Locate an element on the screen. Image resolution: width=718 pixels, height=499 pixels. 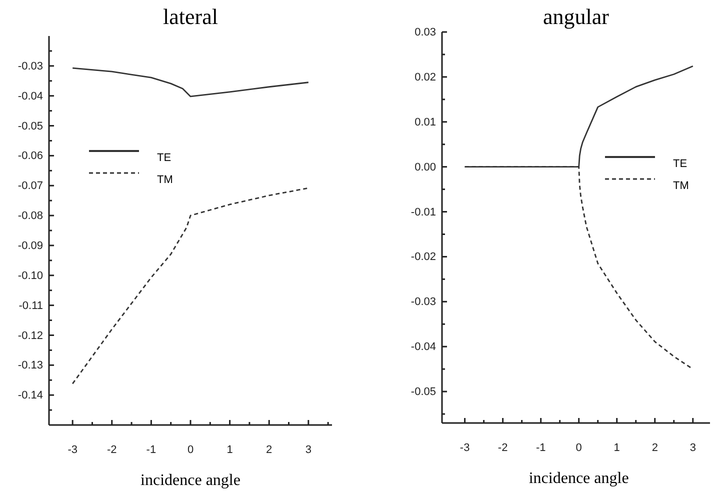
y-tick-label: -0.11 is located at coordinates (30, 306).